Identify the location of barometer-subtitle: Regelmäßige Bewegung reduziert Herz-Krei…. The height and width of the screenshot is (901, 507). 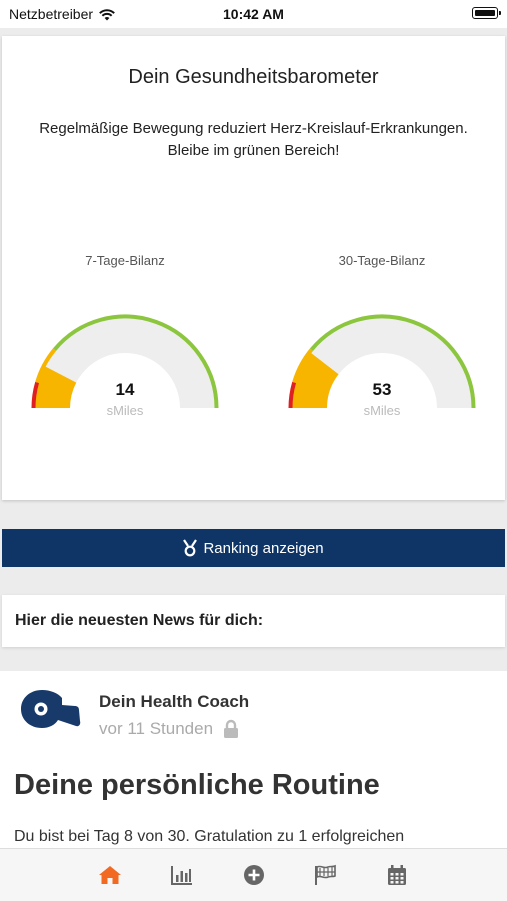
(253, 140).